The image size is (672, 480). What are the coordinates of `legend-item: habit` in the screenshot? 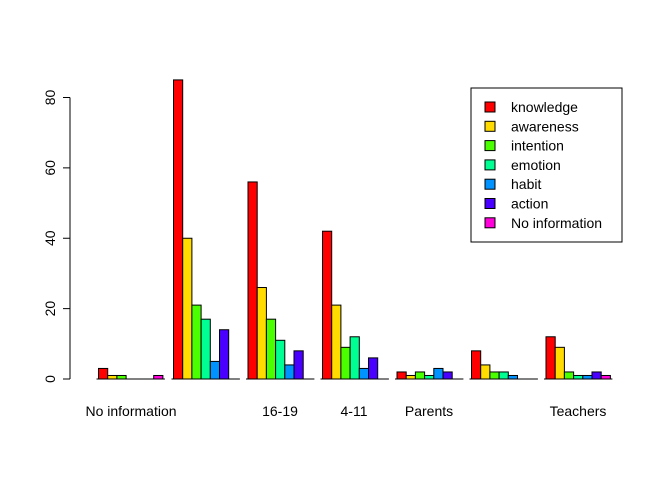 It's located at (512, 184).